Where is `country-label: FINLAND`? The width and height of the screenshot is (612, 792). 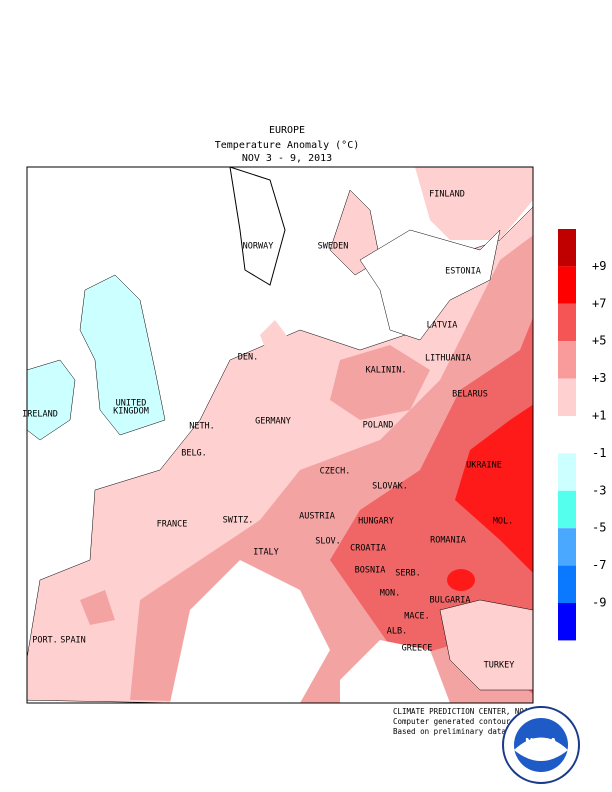
country-label: FINLAND is located at coordinates (447, 195).